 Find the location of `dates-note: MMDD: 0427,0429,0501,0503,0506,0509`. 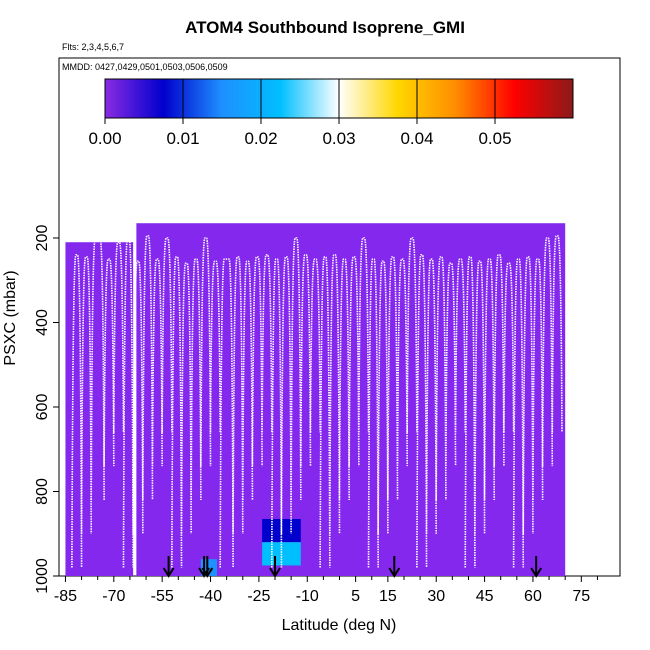

dates-note: MMDD: 0427,0429,0501,0503,0506,0509 is located at coordinates (145, 67).